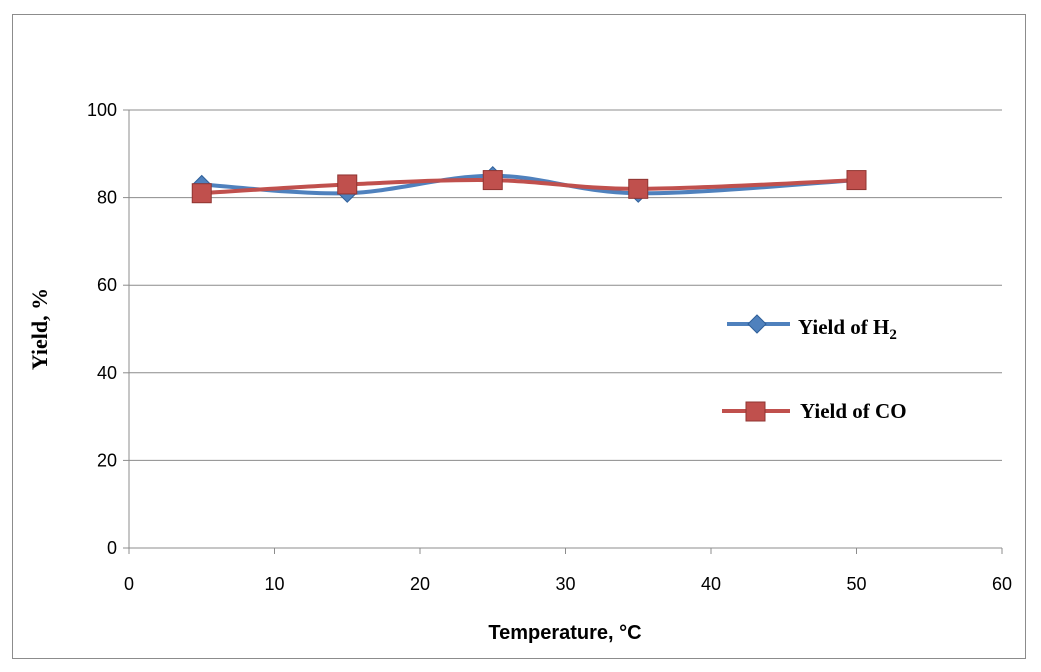 This screenshot has width=1041, height=672. I want to click on y-tick-label: 60, so click(107, 285).